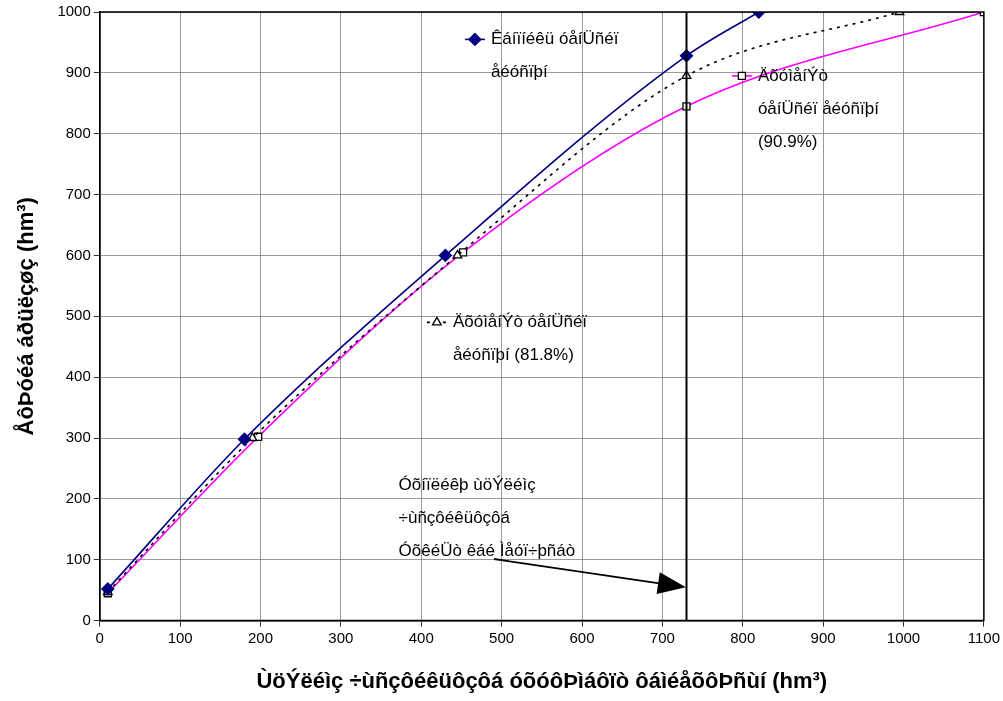  Describe the element at coordinates (78, 71) in the screenshot. I see `y-tick-label: 900` at that location.